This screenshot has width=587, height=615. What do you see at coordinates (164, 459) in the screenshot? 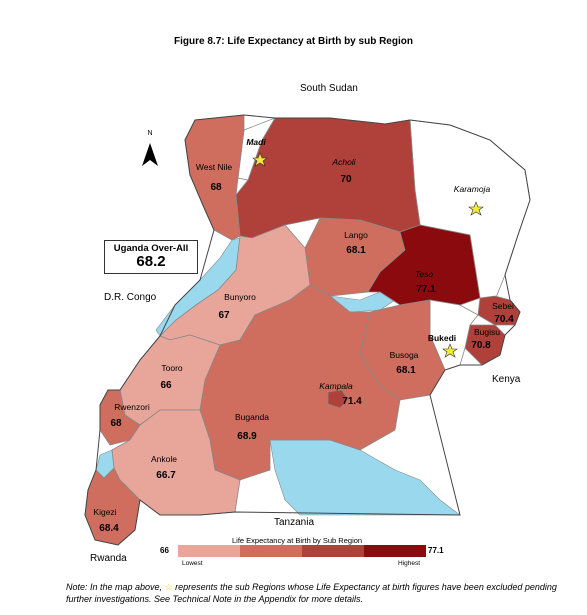
I see `region-name-ankole: Ankole` at bounding box center [164, 459].